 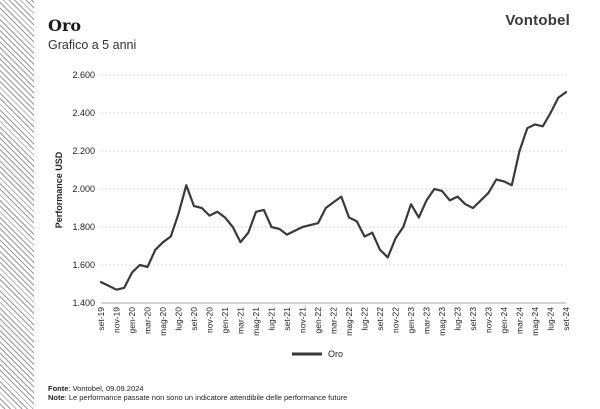 What do you see at coordinates (520, 320) in the screenshot?
I see `x-tick-label: mar-24` at bounding box center [520, 320].